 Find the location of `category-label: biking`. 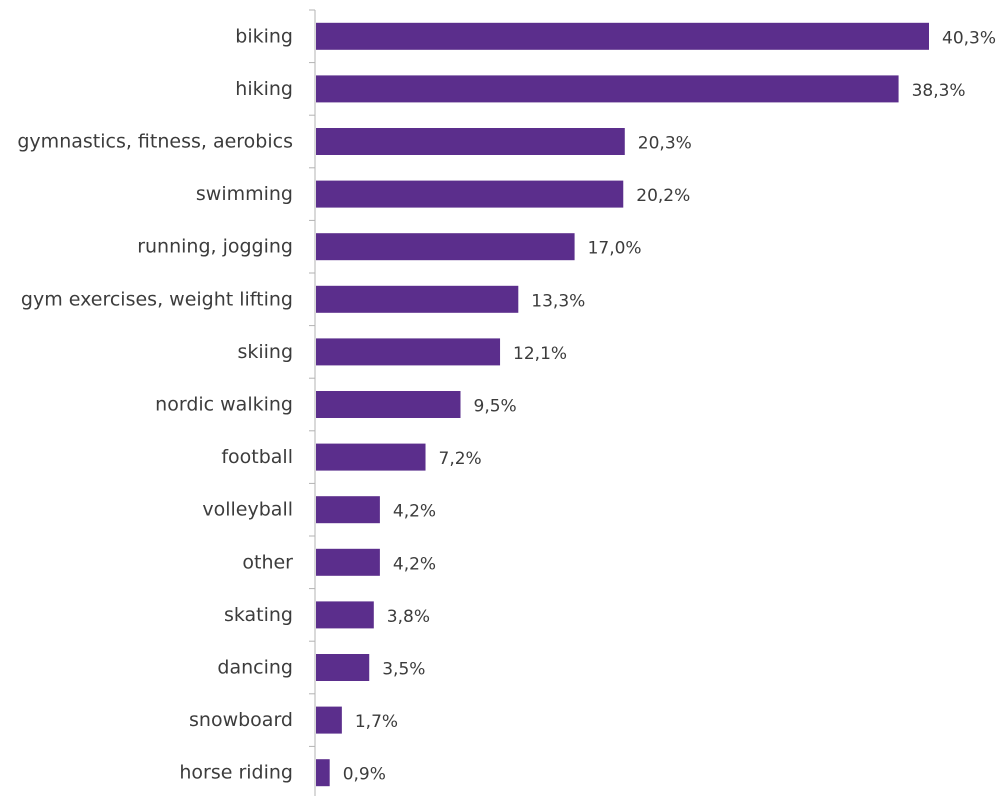

category-label: biking is located at coordinates (264, 36).